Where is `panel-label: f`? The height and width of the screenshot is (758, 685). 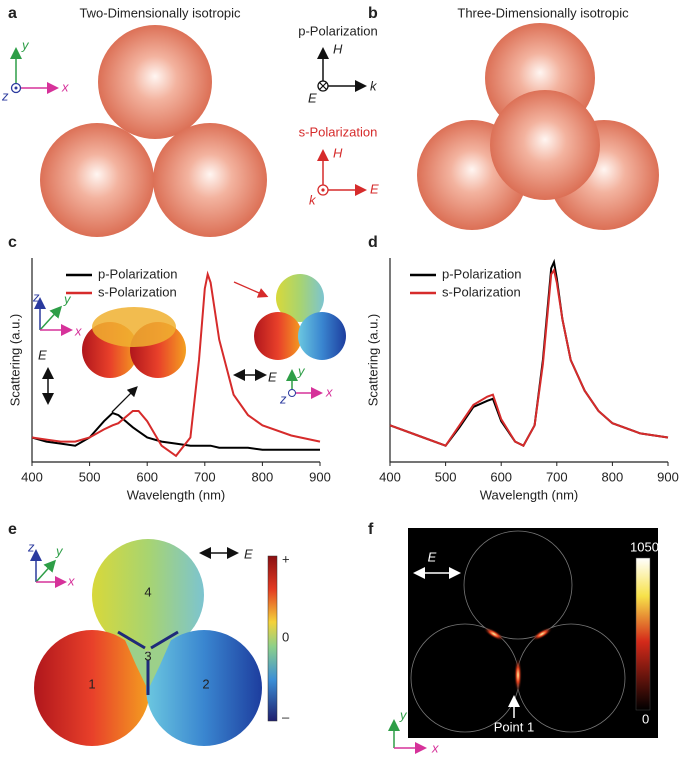
panel-label: f is located at coordinates (371, 529).